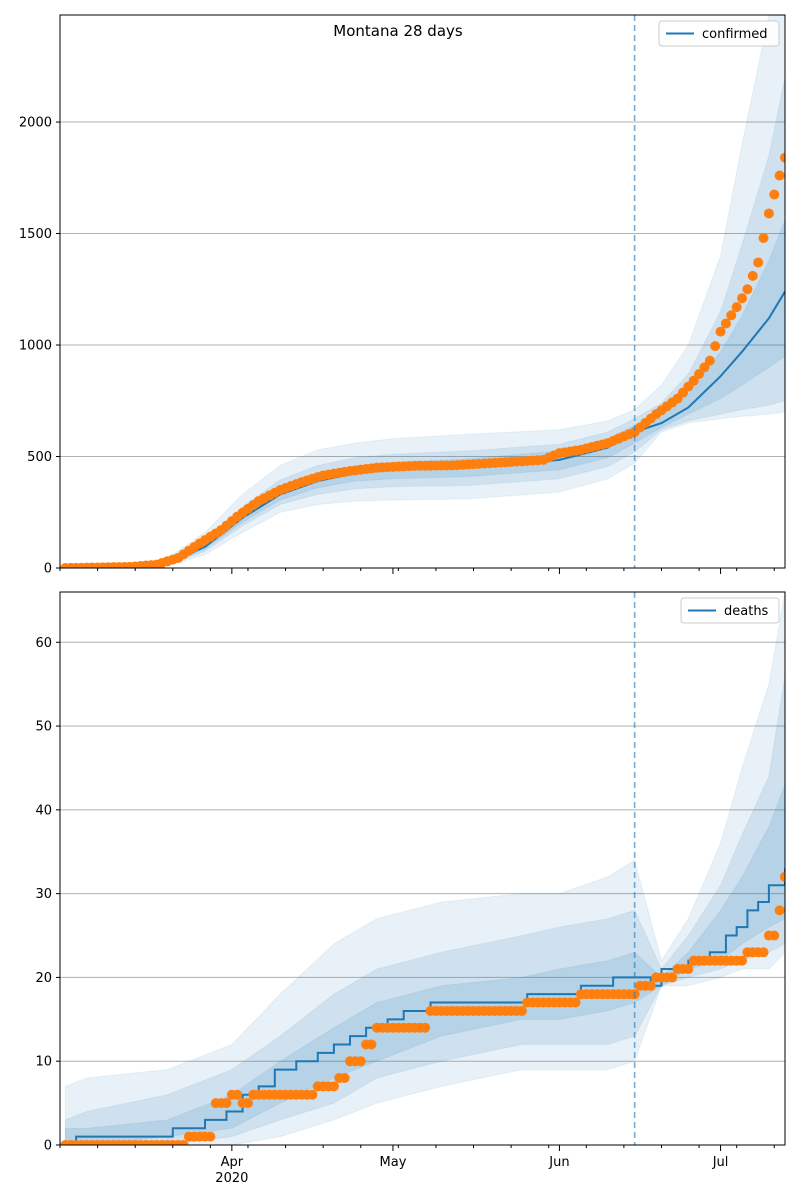  I want to click on x-tick-label: Jun, so click(558, 1162).